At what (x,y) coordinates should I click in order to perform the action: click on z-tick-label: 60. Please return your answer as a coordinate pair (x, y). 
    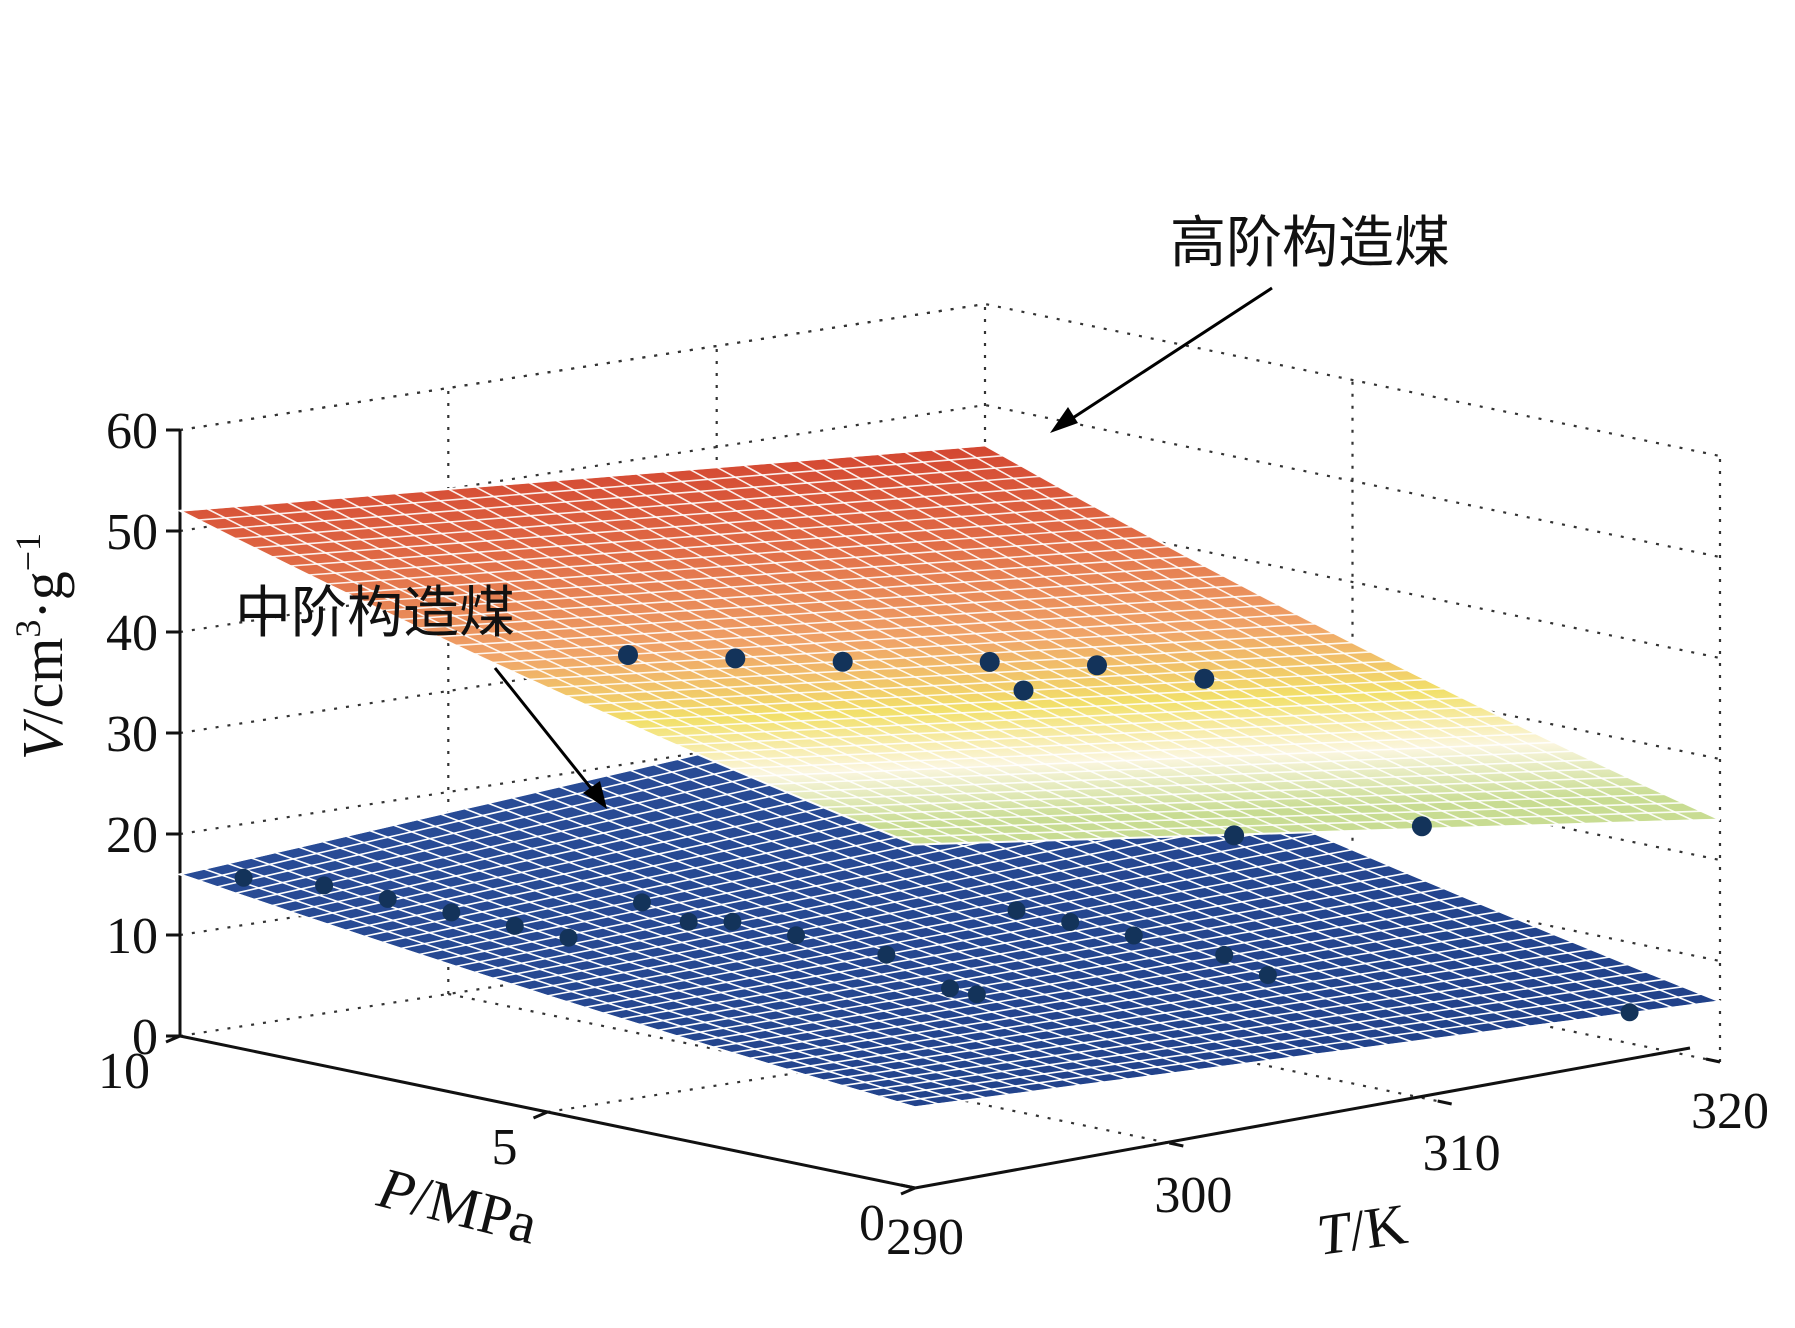
    Looking at the image, I should click on (132, 431).